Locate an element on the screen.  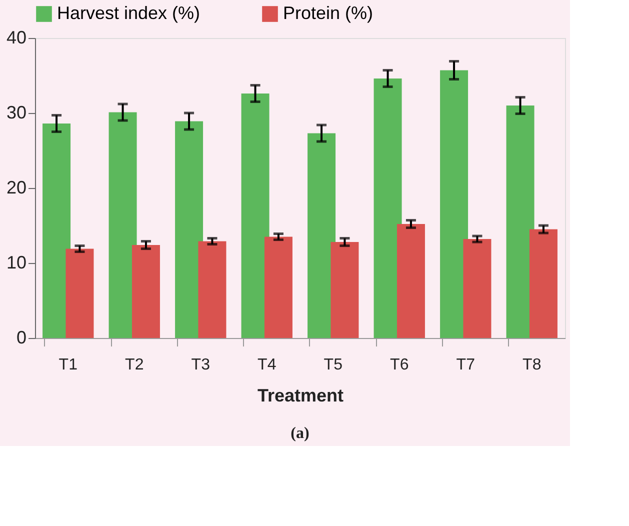
y-tick-label: 10 is located at coordinates (16, 262).